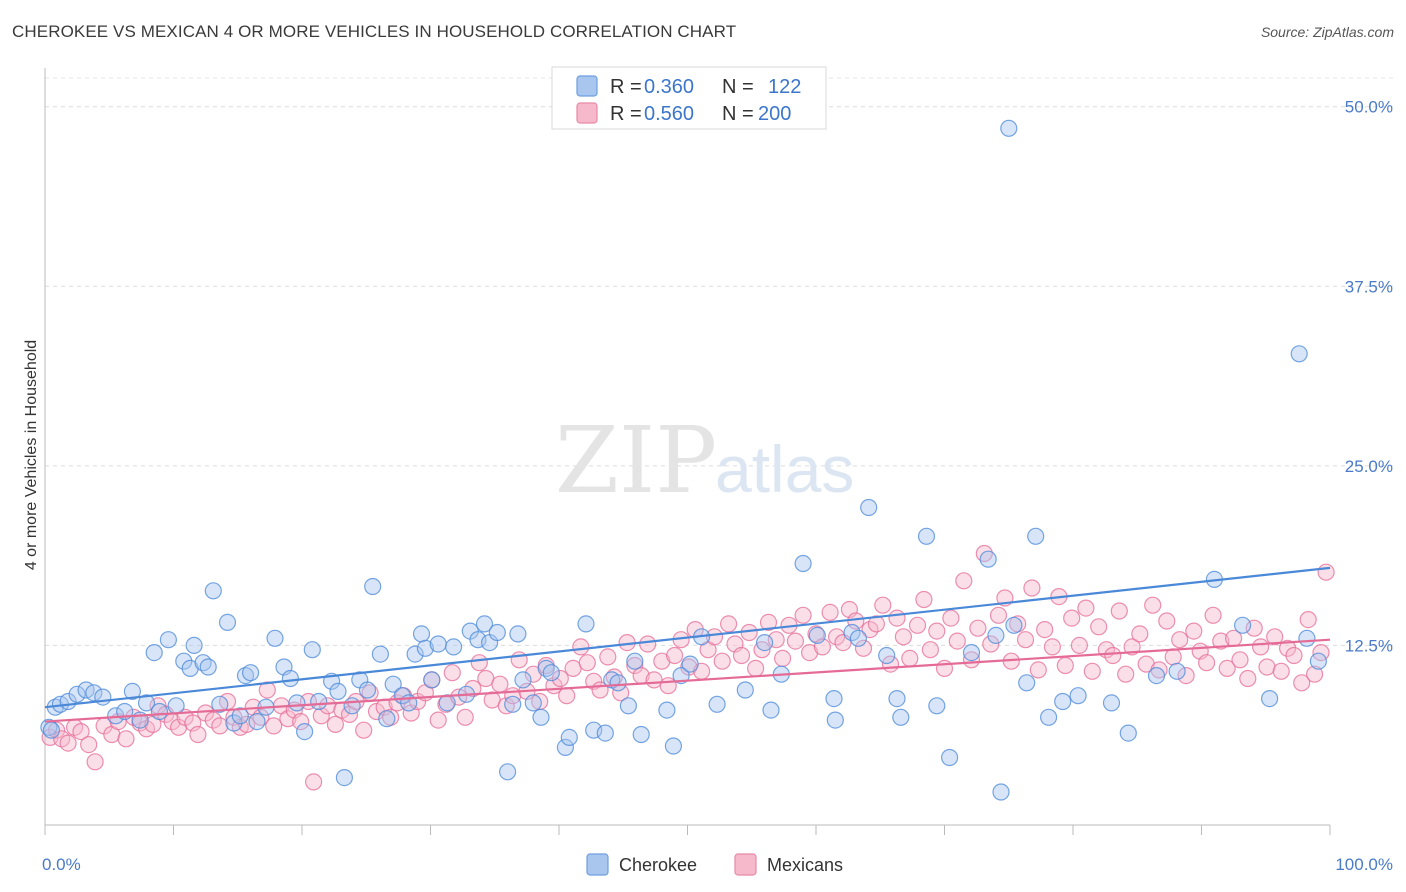  I want to click on x-tick-label-min: 0.0%, so click(61, 864).